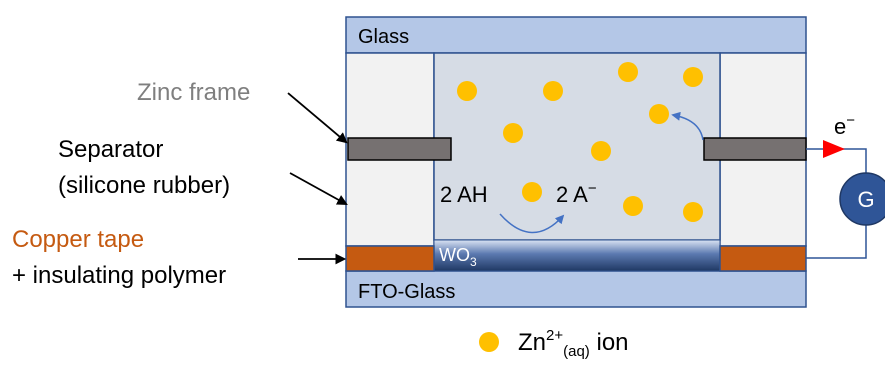  What do you see at coordinates (317, 118) in the screenshot?
I see `zinc-frame-pointer` at bounding box center [317, 118].